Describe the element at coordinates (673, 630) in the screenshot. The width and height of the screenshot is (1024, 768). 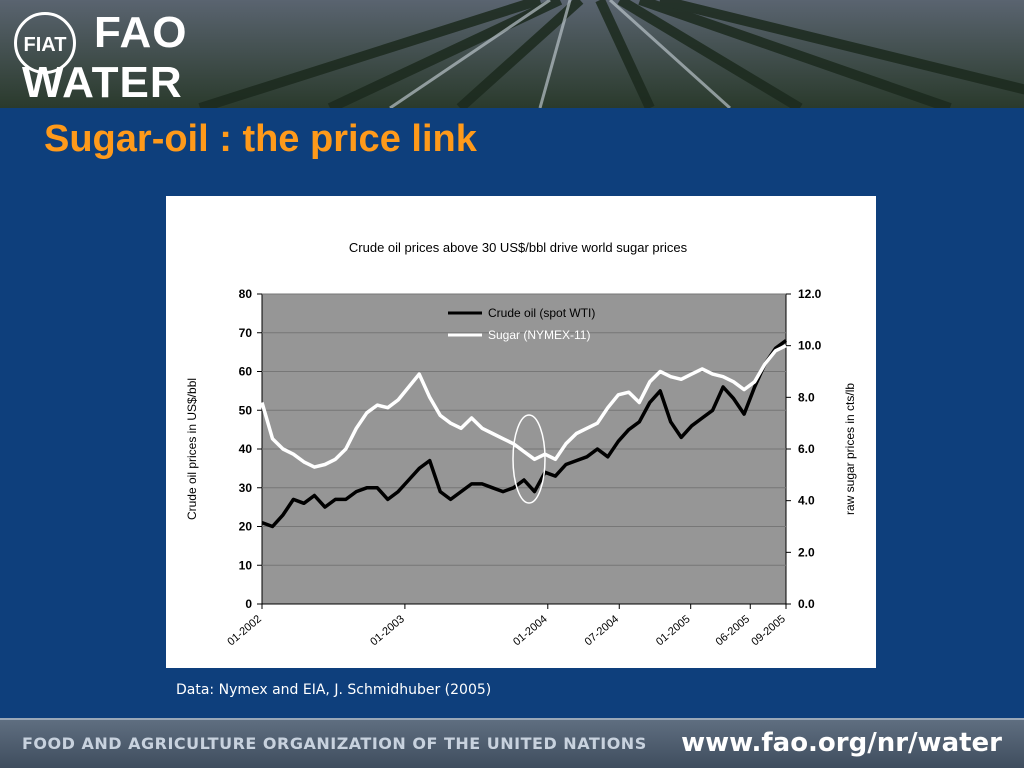
I see `x-tick-label: 01-2005` at that location.